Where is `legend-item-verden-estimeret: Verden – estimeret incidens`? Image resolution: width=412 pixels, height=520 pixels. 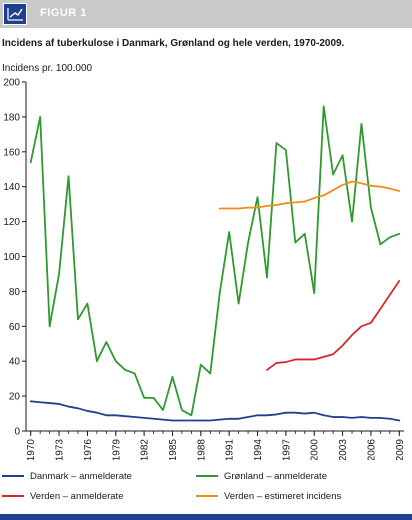 legend-item-verden-estimeret: Verden – estimeret incidens is located at coordinates (268, 496).